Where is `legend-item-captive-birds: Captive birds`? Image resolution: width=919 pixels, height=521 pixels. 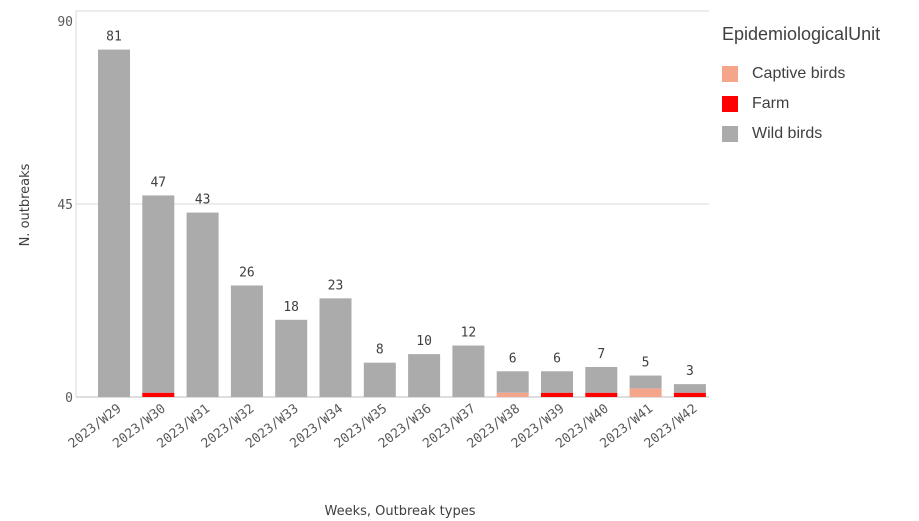
legend-item-captive-birds: Captive birds is located at coordinates (819, 74).